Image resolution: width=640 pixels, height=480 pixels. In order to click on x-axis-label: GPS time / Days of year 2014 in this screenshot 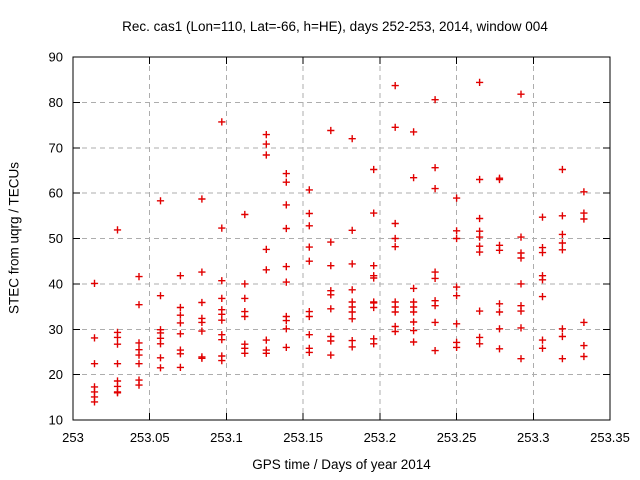, I will do `click(341, 464)`.